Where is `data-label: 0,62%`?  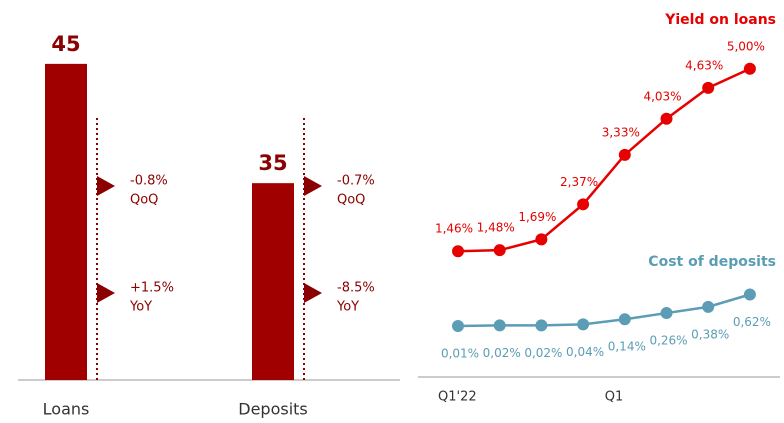 data-label: 0,62% is located at coordinates (752, 322).